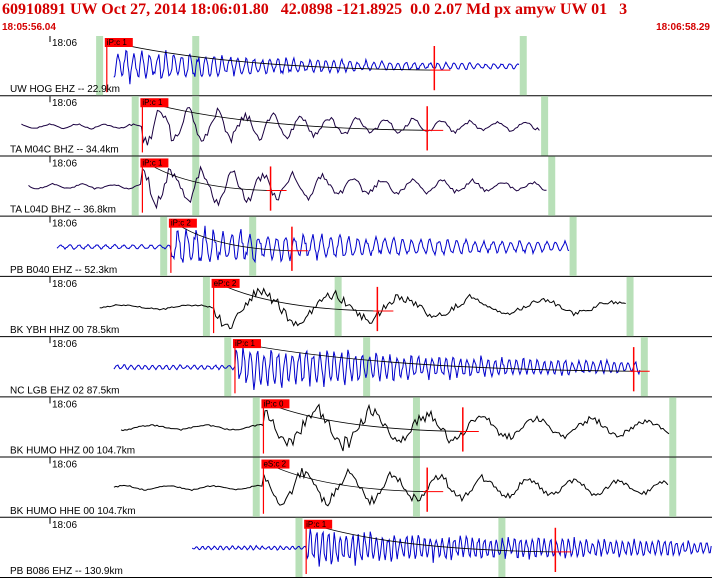  What do you see at coordinates (66, 571) in the screenshot?
I see `station-label: PB B086 EHZ -- 130.9km` at bounding box center [66, 571].